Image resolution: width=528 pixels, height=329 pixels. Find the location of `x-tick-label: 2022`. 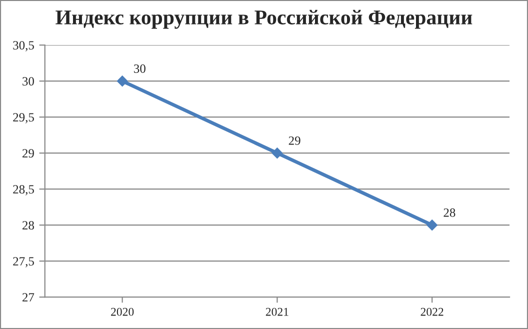

x-tick-label: 2022 is located at coordinates (432, 312).